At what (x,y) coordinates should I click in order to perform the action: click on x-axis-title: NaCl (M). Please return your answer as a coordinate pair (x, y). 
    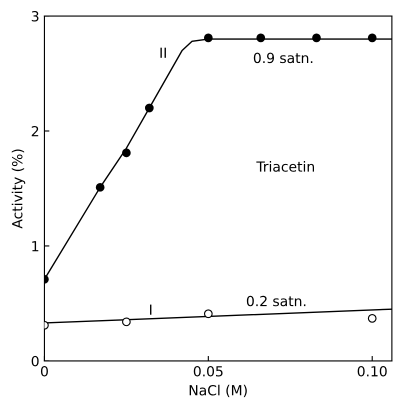
    Looking at the image, I should click on (218, 391).